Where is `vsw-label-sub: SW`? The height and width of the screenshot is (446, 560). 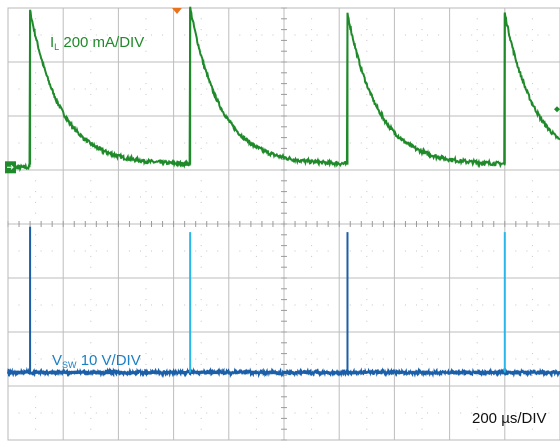
vsw-label-sub: SW is located at coordinates (69, 365).